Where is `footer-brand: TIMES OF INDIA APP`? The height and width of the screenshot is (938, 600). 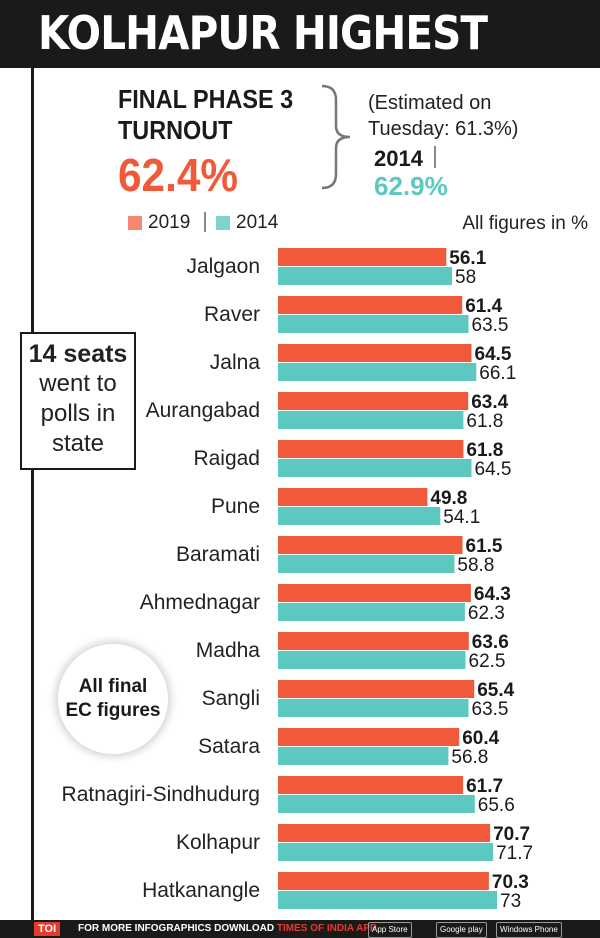 footer-brand: TIMES OF INDIA APP is located at coordinates (326, 928).